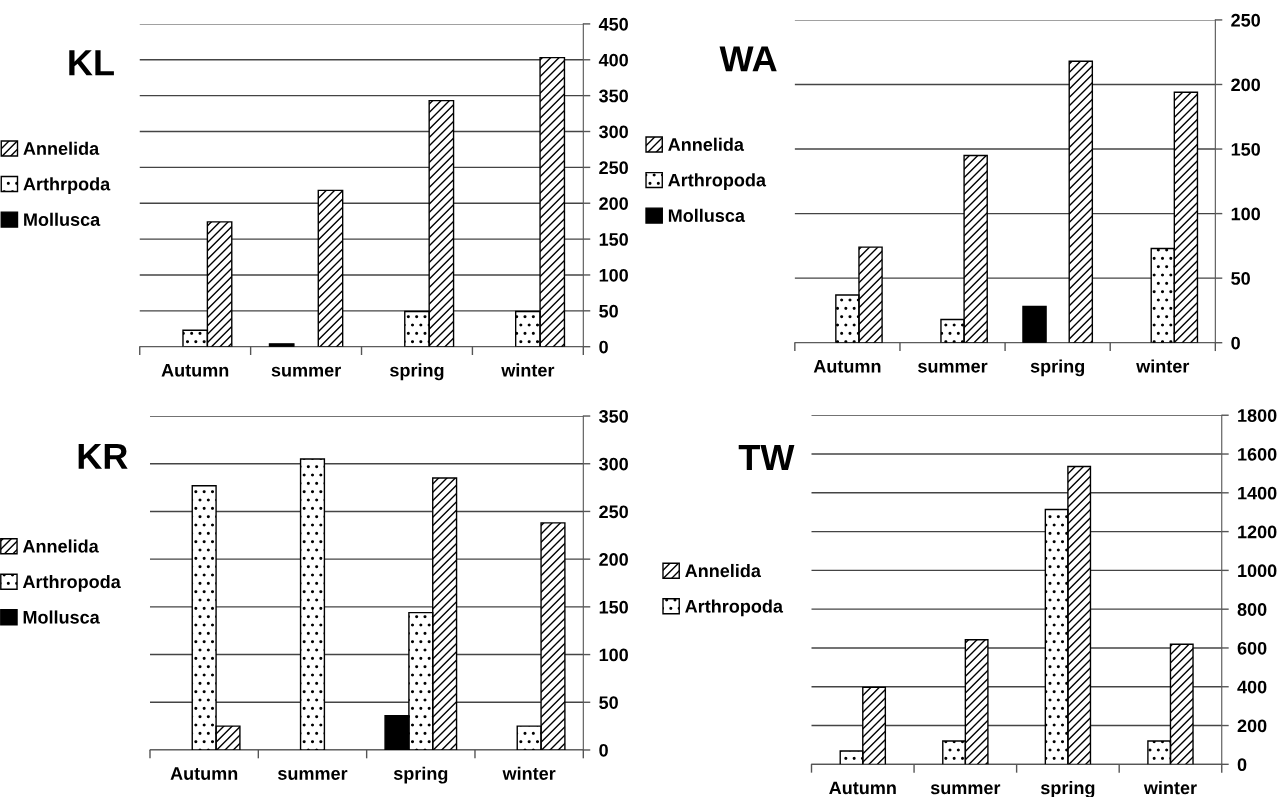 The image size is (1282, 797). I want to click on y-tick-label: 1400, so click(1257, 493).